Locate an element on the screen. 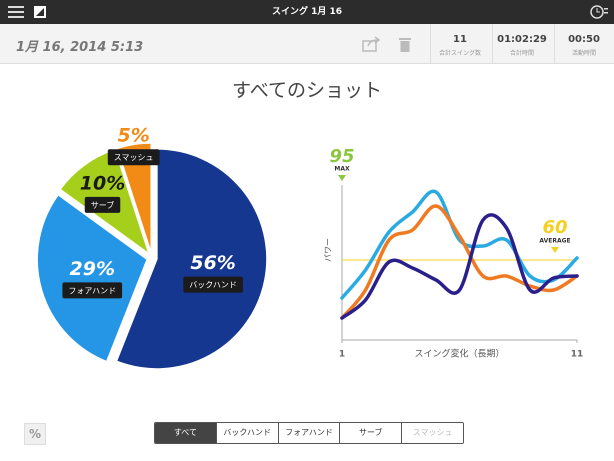  tab: すべて is located at coordinates (185, 433).